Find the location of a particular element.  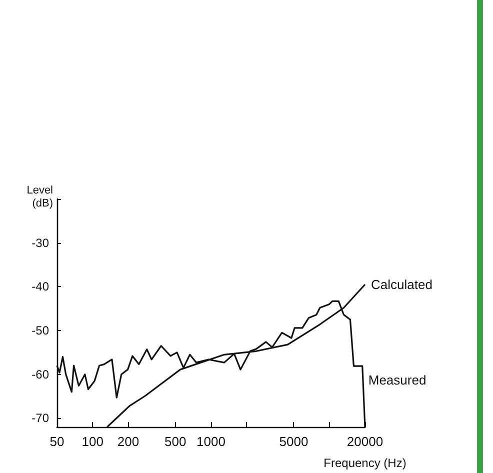

x-tick-label: 200 is located at coordinates (128, 441).